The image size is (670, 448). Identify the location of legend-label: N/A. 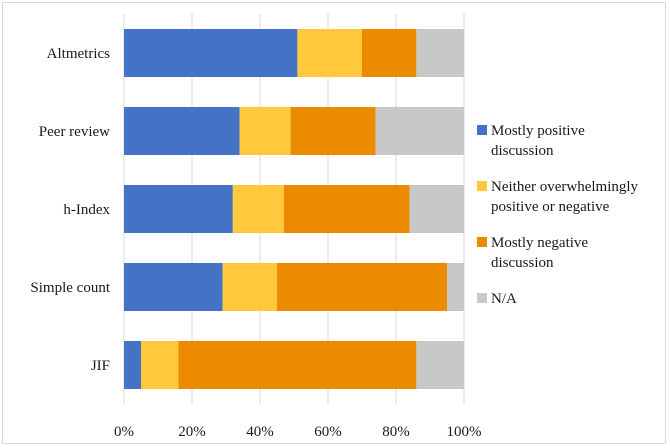
(504, 299).